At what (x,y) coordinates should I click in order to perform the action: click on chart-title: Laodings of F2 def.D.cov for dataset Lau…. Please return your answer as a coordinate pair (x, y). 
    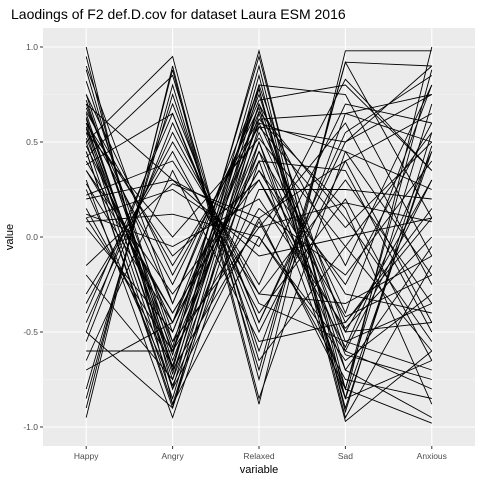
    Looking at the image, I should click on (178, 14).